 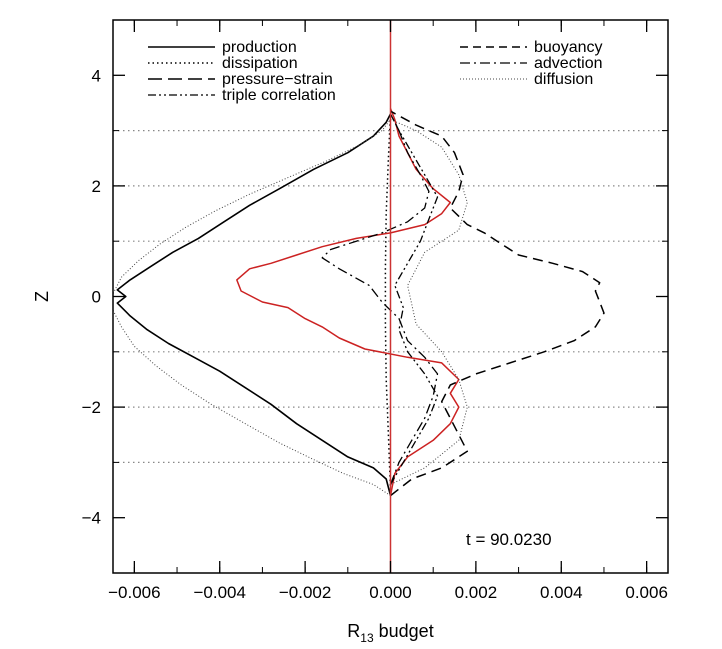 What do you see at coordinates (279, 95) in the screenshot?
I see `legend-label: triple correlation` at bounding box center [279, 95].